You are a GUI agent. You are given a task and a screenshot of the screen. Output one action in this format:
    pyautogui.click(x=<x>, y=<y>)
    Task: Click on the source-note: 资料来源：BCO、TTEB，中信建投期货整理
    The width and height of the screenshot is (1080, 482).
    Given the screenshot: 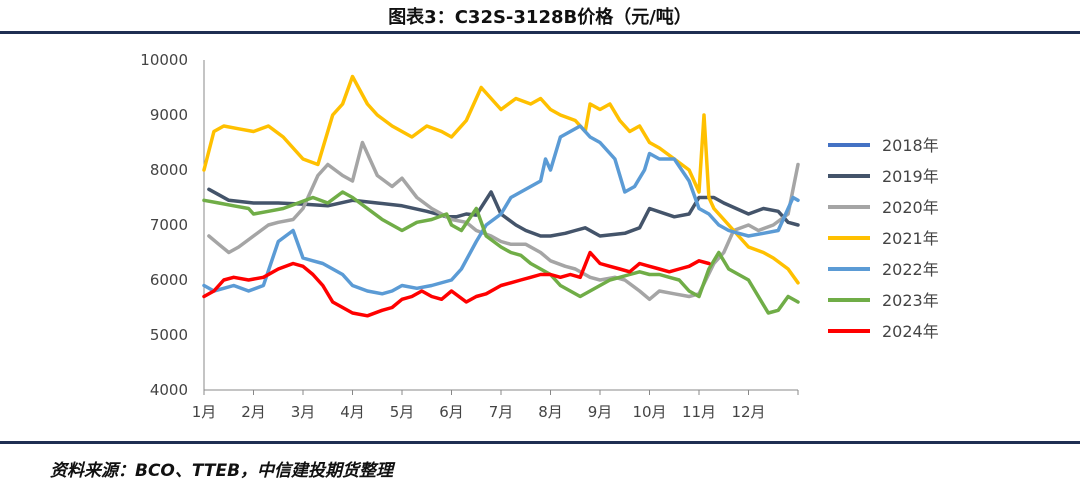 What is the action you would take?
    pyautogui.click(x=222, y=471)
    